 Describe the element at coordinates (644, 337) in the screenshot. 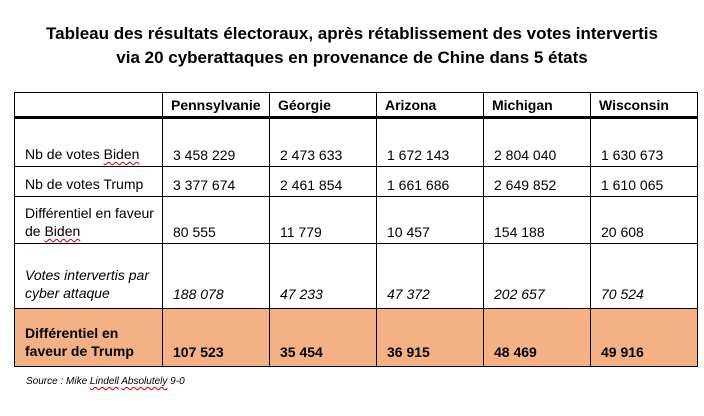

I see `cell-final-wisconsin: 49 916` at that location.